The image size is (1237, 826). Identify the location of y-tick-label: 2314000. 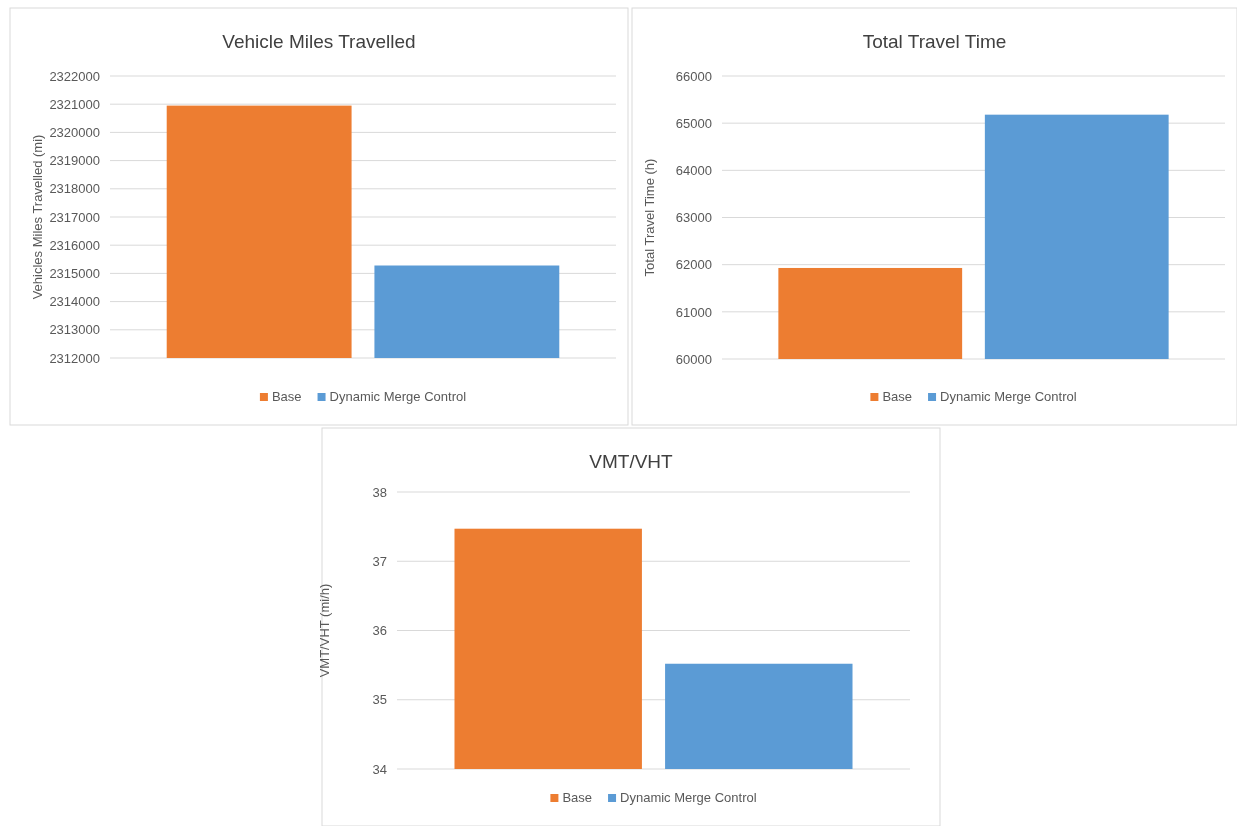
(74, 302).